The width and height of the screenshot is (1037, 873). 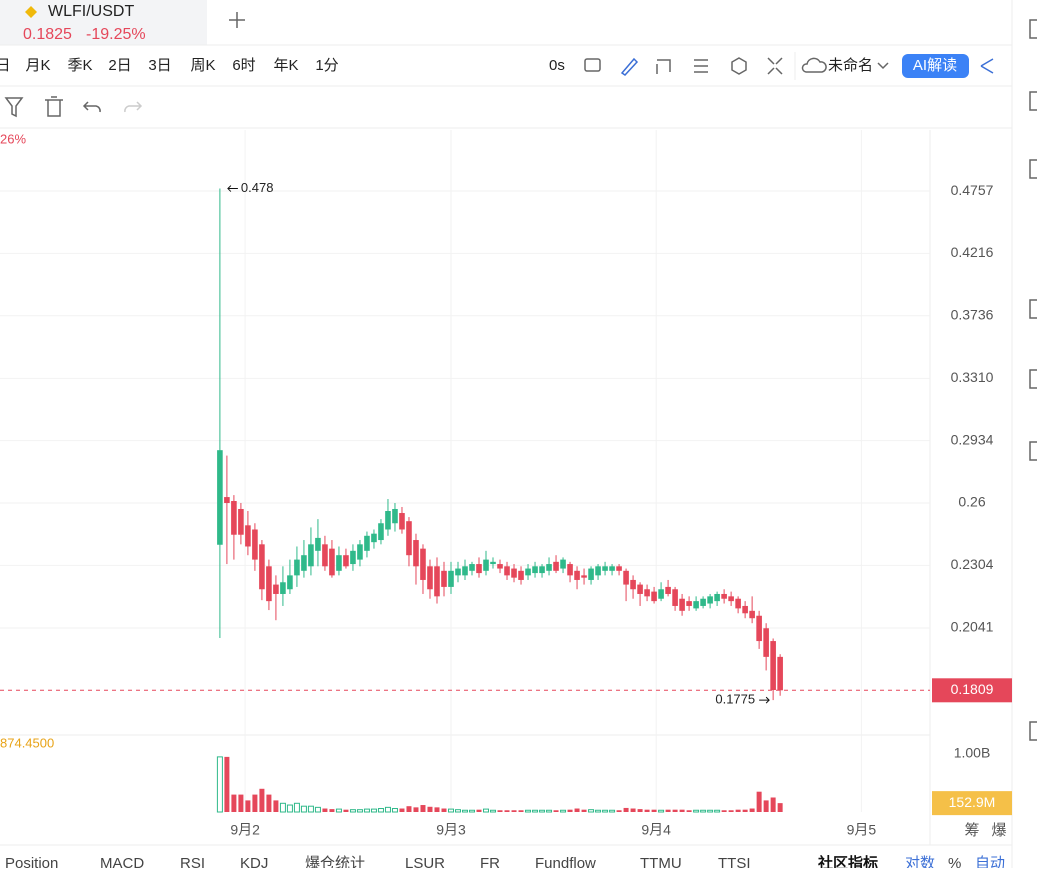 What do you see at coordinates (237, 20) in the screenshot?
I see `add-tab` at bounding box center [237, 20].